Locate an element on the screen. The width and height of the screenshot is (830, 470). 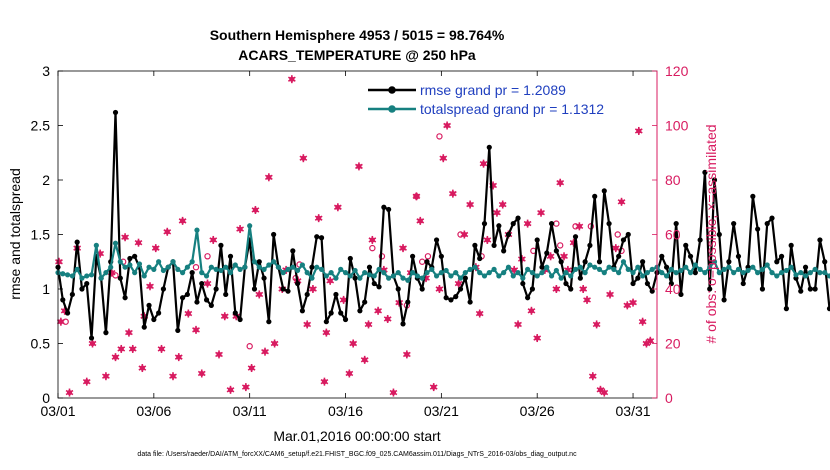
legend-rmse-label: rmse grand pr = 1.2089 is located at coordinates (493, 90).